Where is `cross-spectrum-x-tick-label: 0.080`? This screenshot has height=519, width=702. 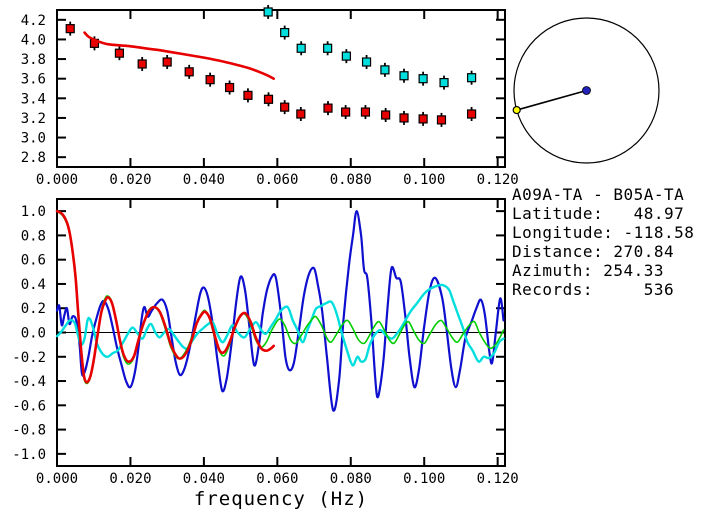
cross-spectrum-x-tick-label: 0.080 is located at coordinates (351, 479).